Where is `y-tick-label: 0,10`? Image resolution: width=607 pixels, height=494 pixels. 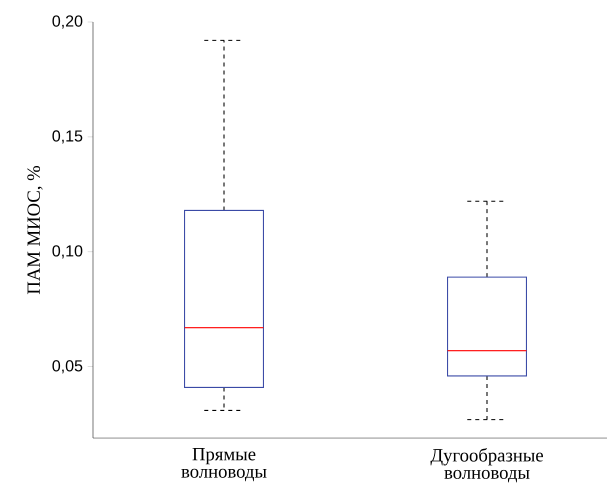 y-tick-label: 0,10 is located at coordinates (67, 251).